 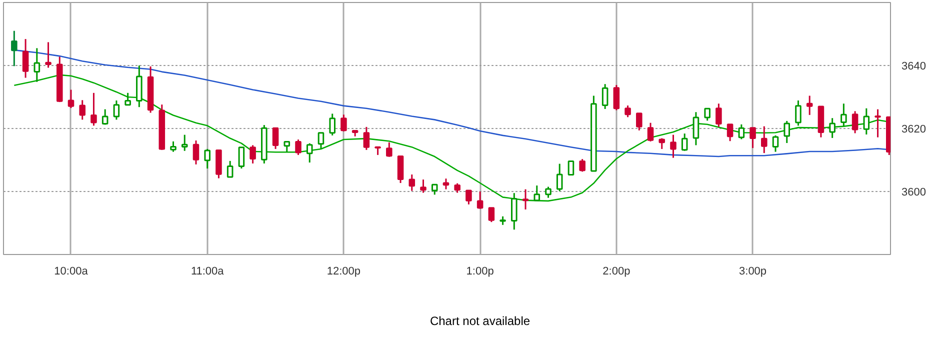 What do you see at coordinates (343, 272) in the screenshot?
I see `x-tick-label: 12:00p` at bounding box center [343, 272].